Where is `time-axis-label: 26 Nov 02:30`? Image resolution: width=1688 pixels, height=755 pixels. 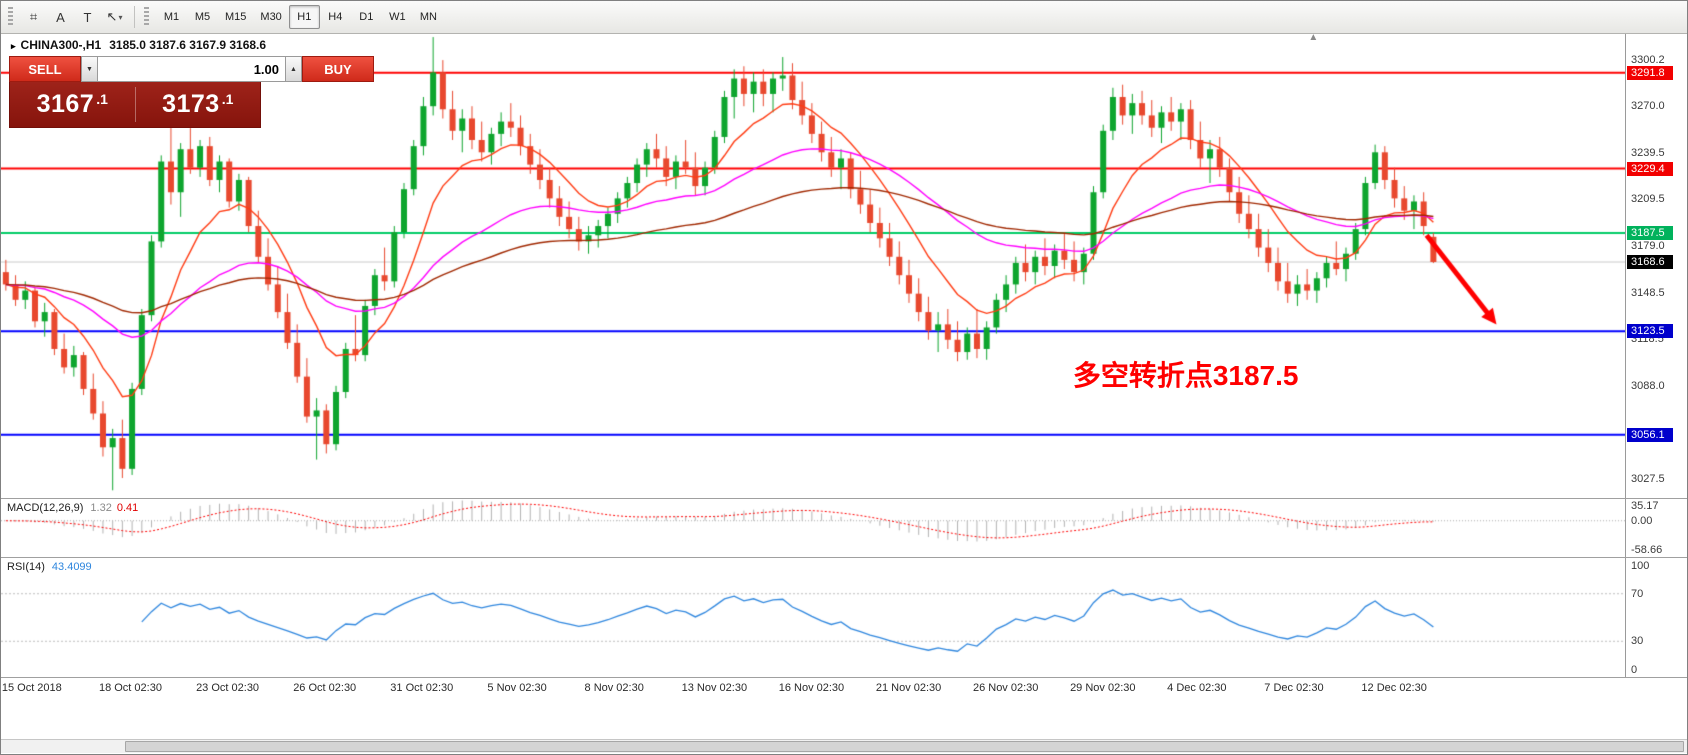
time-axis-label: 26 Nov 02:30 is located at coordinates (1005, 688).